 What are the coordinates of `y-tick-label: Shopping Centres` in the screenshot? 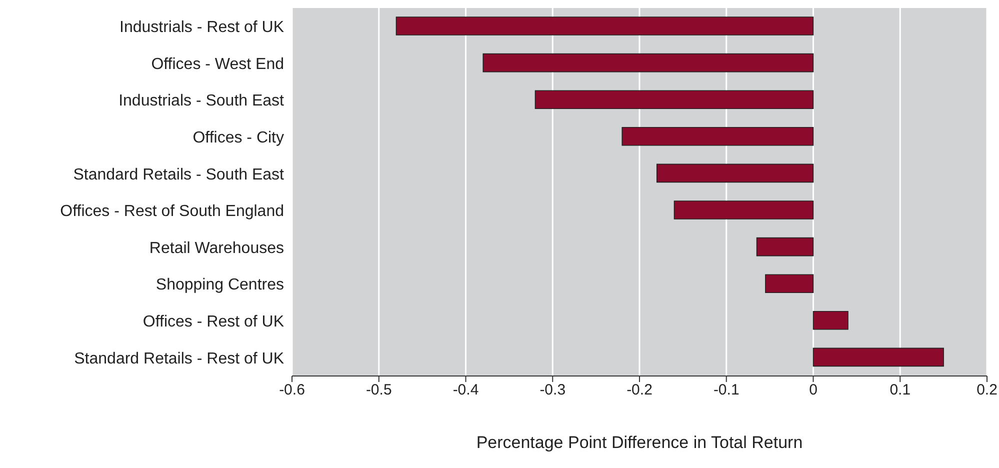 It's located at (220, 285).